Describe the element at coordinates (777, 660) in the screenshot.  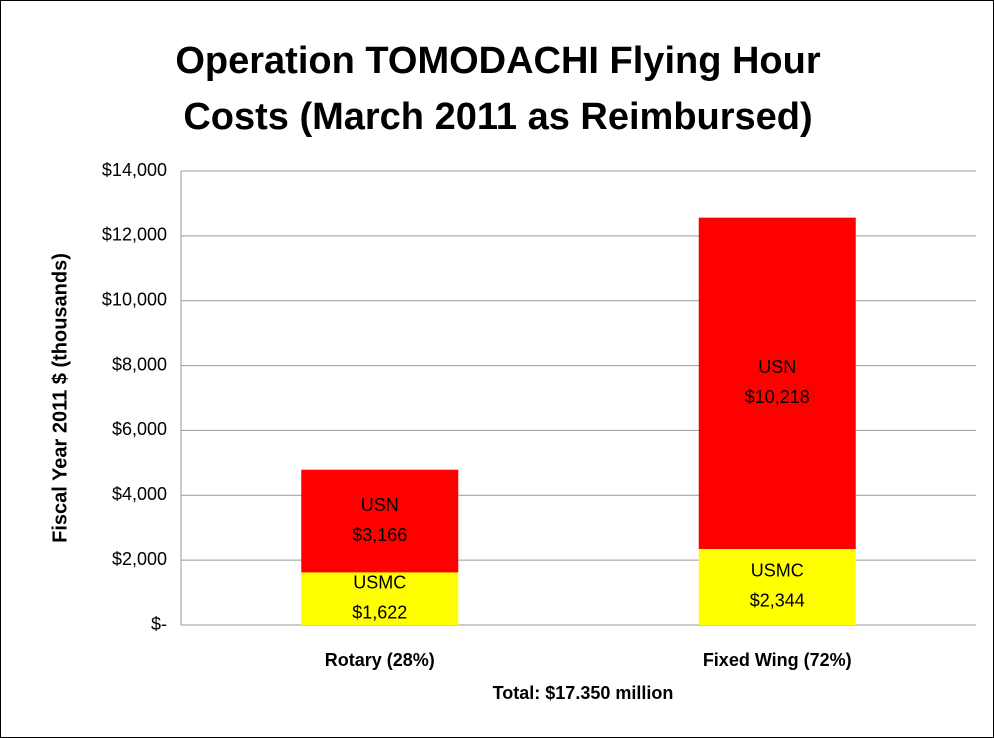
I see `x-tick-label: Fixed Wing (72%)` at that location.